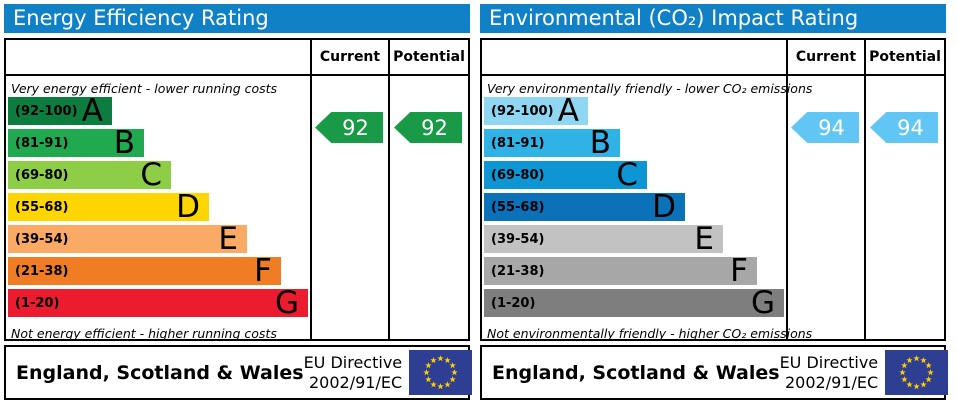 The image size is (957, 404). I want to click on panel-title: Energy Efficiency Rating, so click(237, 18).